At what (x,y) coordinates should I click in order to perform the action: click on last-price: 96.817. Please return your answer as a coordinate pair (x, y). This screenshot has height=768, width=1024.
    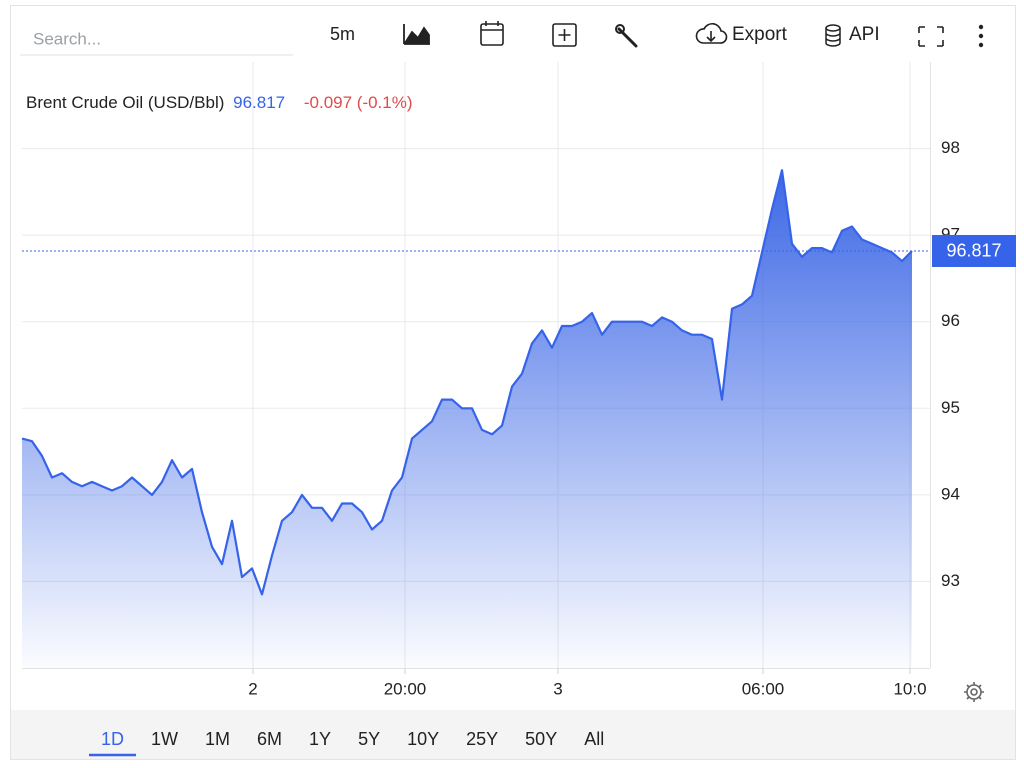
    Looking at the image, I should click on (259, 102).